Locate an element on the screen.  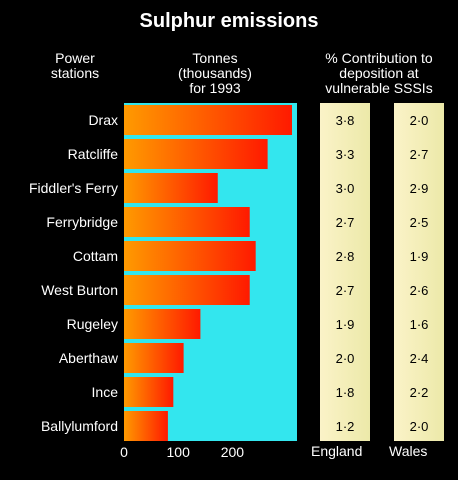
category-label: Rugeley is located at coordinates (92, 324).